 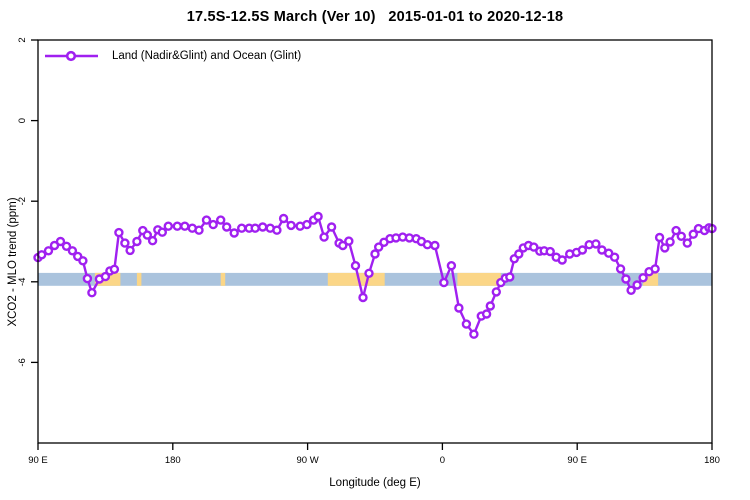 What do you see at coordinates (442, 460) in the screenshot?
I see `x-tick-label: 0` at bounding box center [442, 460].